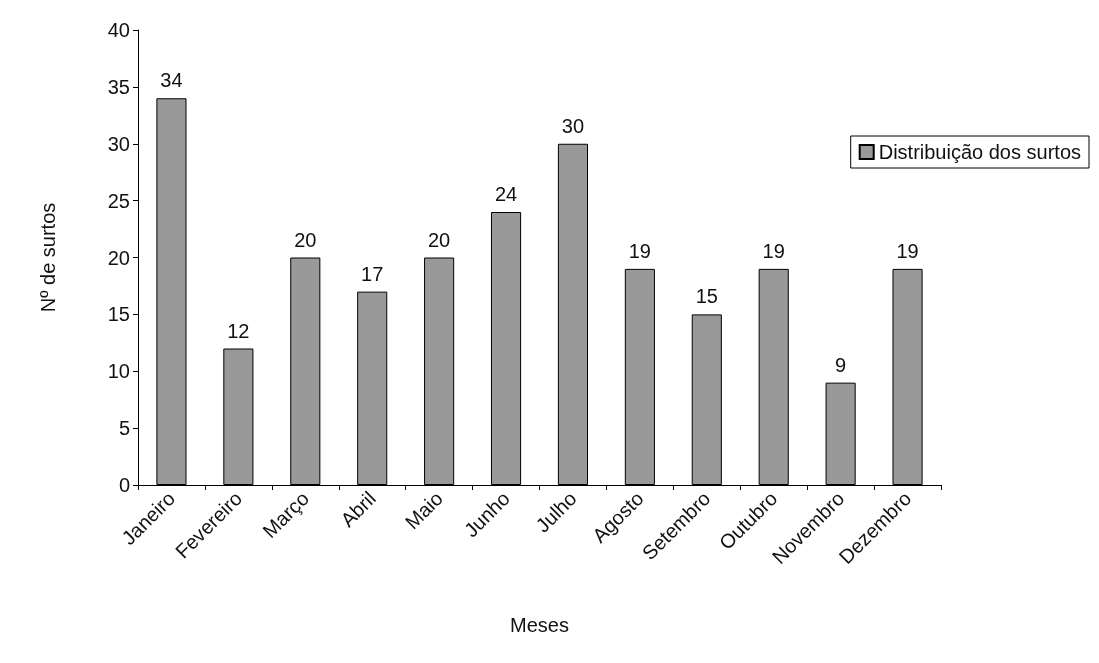  I want to click on data-label: 34, so click(171, 80).